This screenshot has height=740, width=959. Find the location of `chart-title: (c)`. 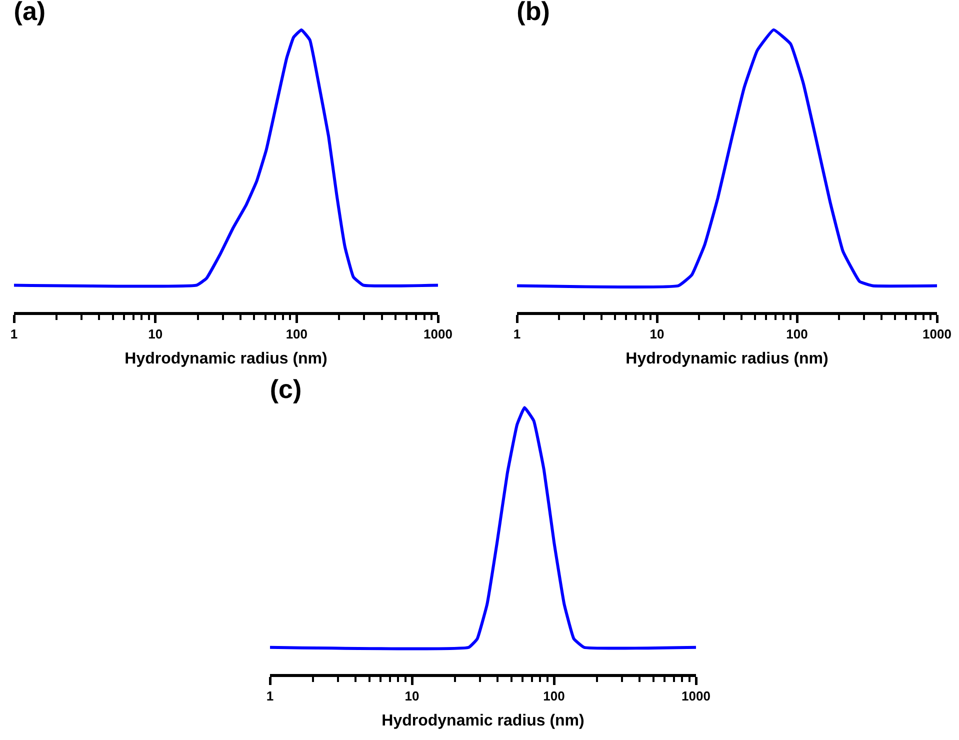

chart-title: (c) is located at coordinates (286, 389).